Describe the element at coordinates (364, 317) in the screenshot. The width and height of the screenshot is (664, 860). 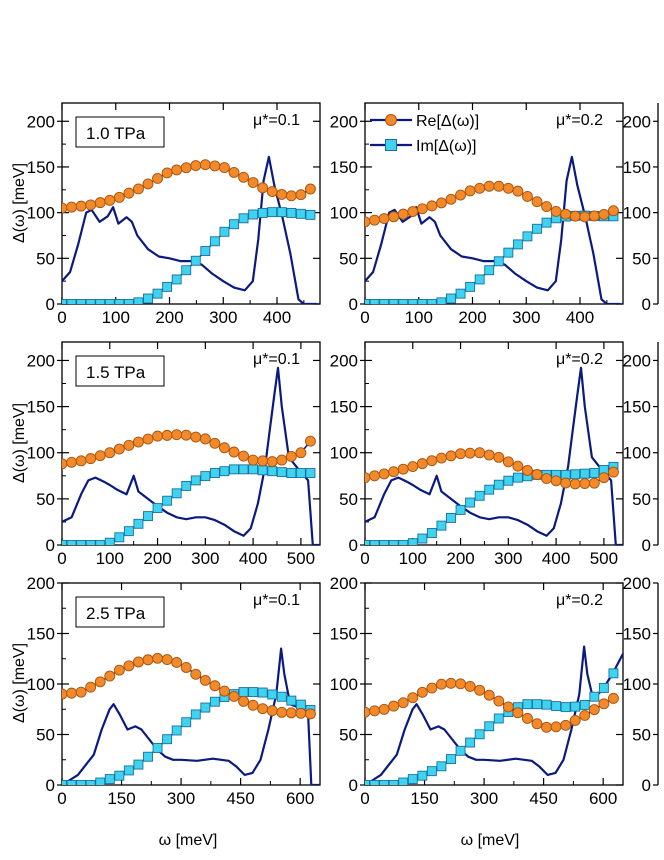
I see `x-tick-label: 0` at that location.